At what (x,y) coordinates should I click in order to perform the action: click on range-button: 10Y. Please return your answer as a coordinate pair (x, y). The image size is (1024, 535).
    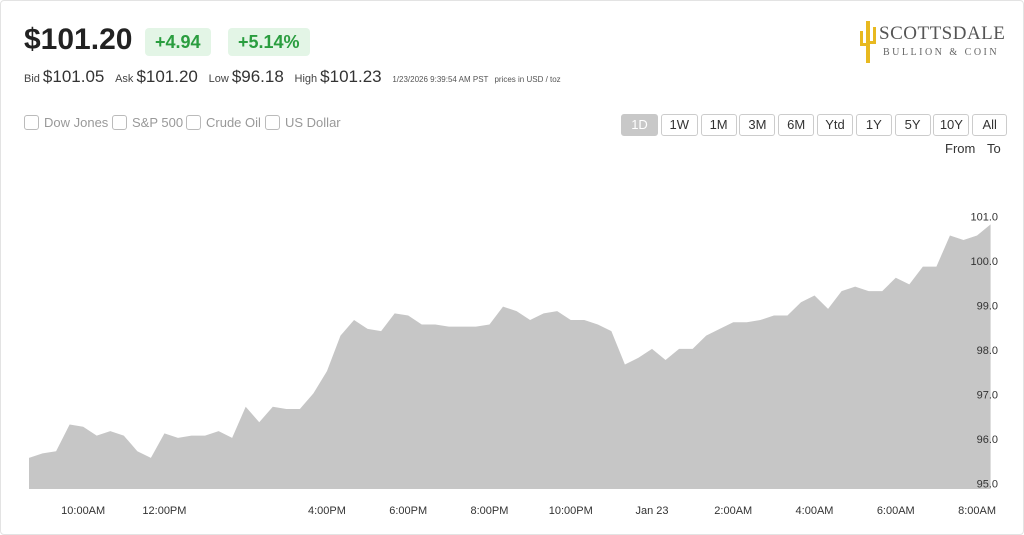
    Looking at the image, I should click on (951, 125).